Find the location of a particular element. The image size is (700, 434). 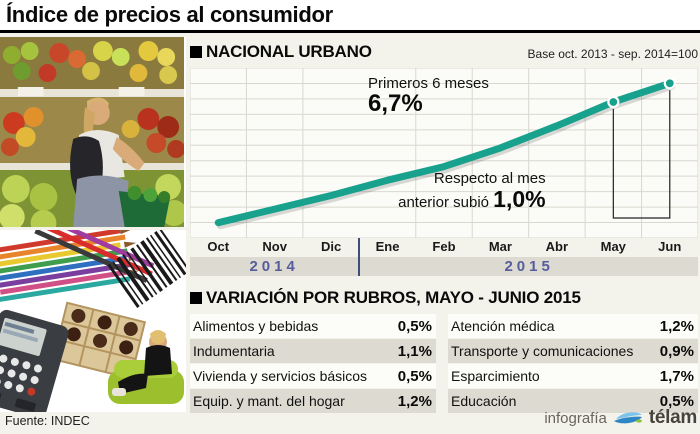

table-row: Transporte y comunicaciones 0,9% is located at coordinates (573, 351).